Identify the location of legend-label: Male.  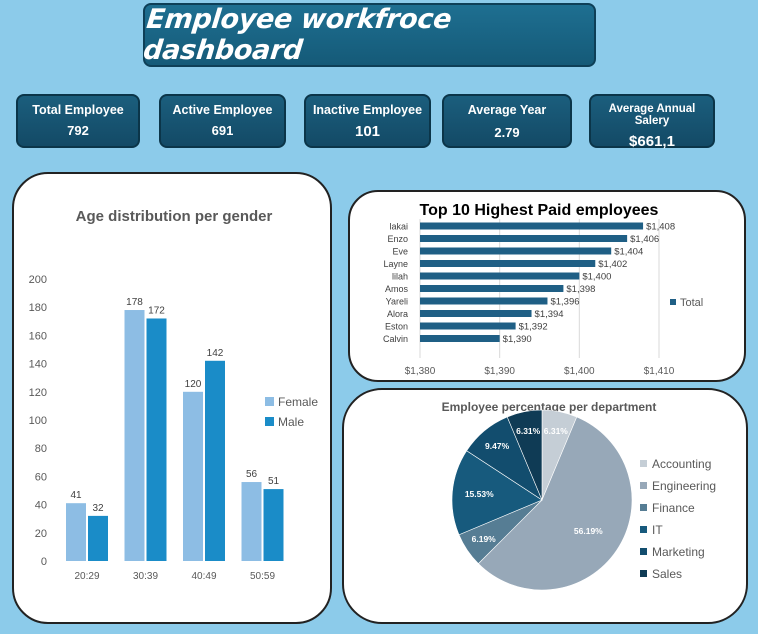
(291, 422).